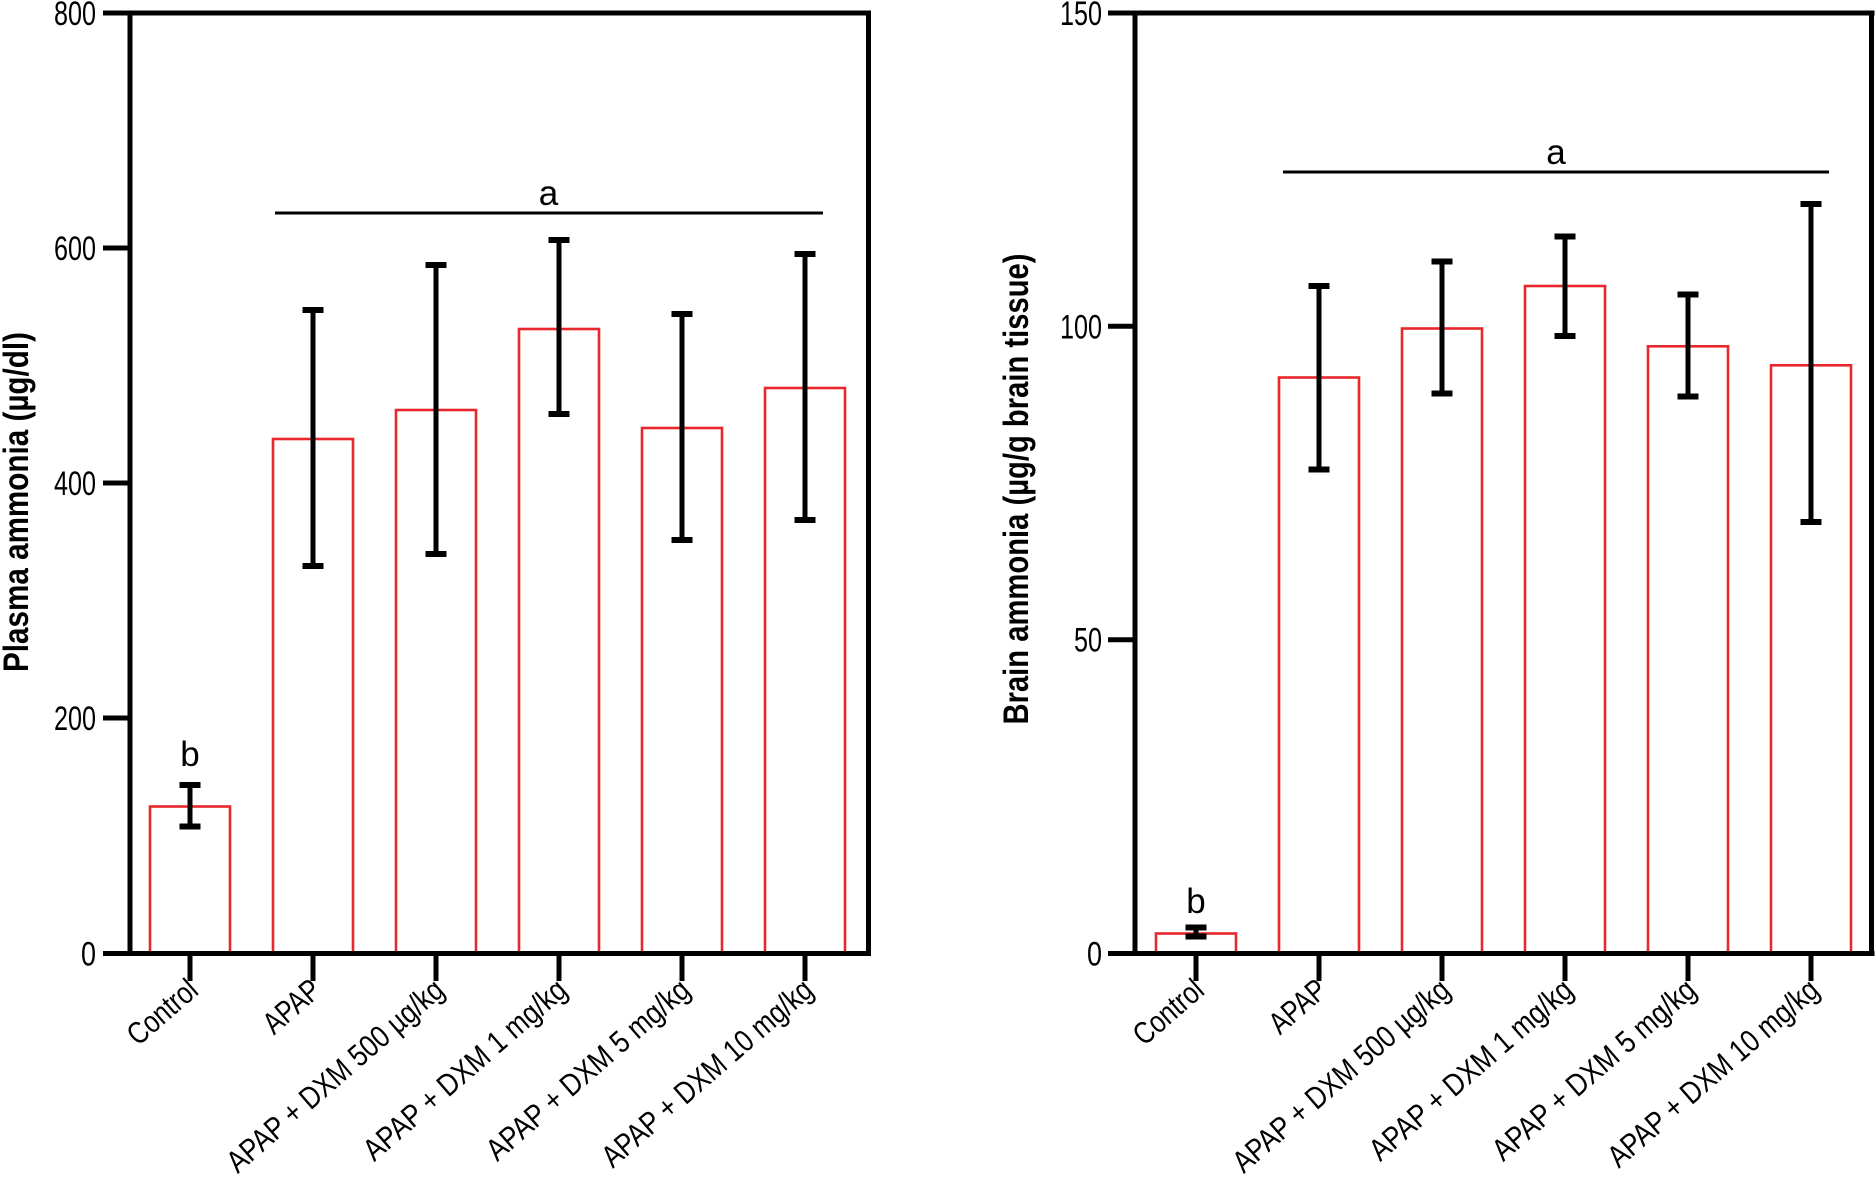  I want to click on svg-text: 100, so click(1081, 327).